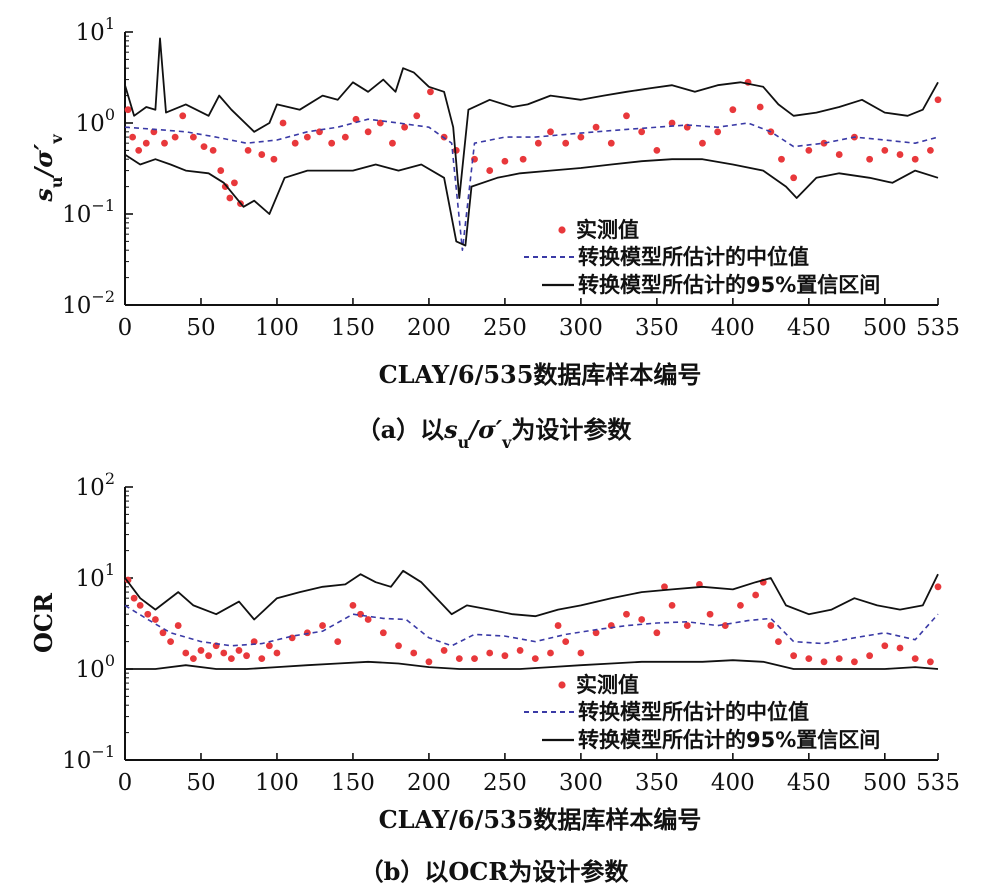  What do you see at coordinates (540, 819) in the screenshot?
I see `panel-b-xlabel: CLAY/6/535数据库样本编号` at bounding box center [540, 819].